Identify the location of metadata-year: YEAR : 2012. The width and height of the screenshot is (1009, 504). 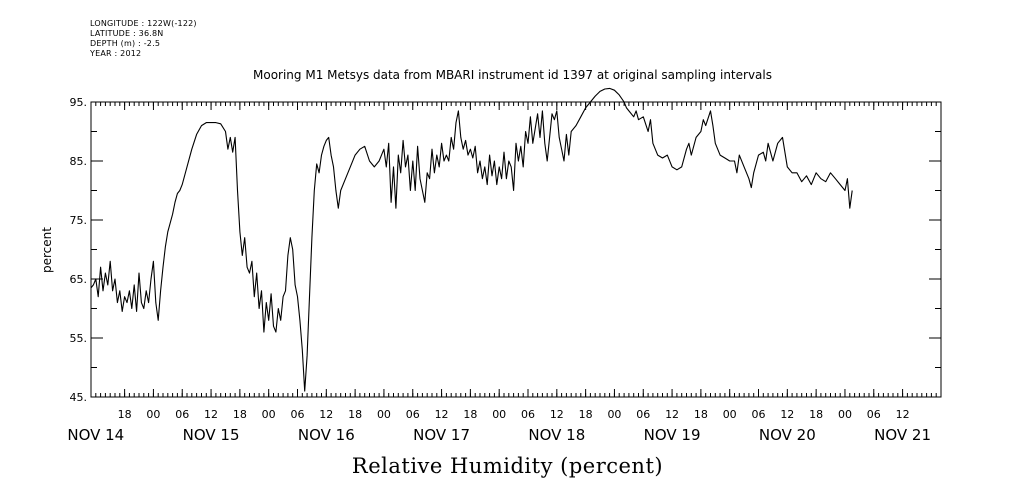
(116, 53).